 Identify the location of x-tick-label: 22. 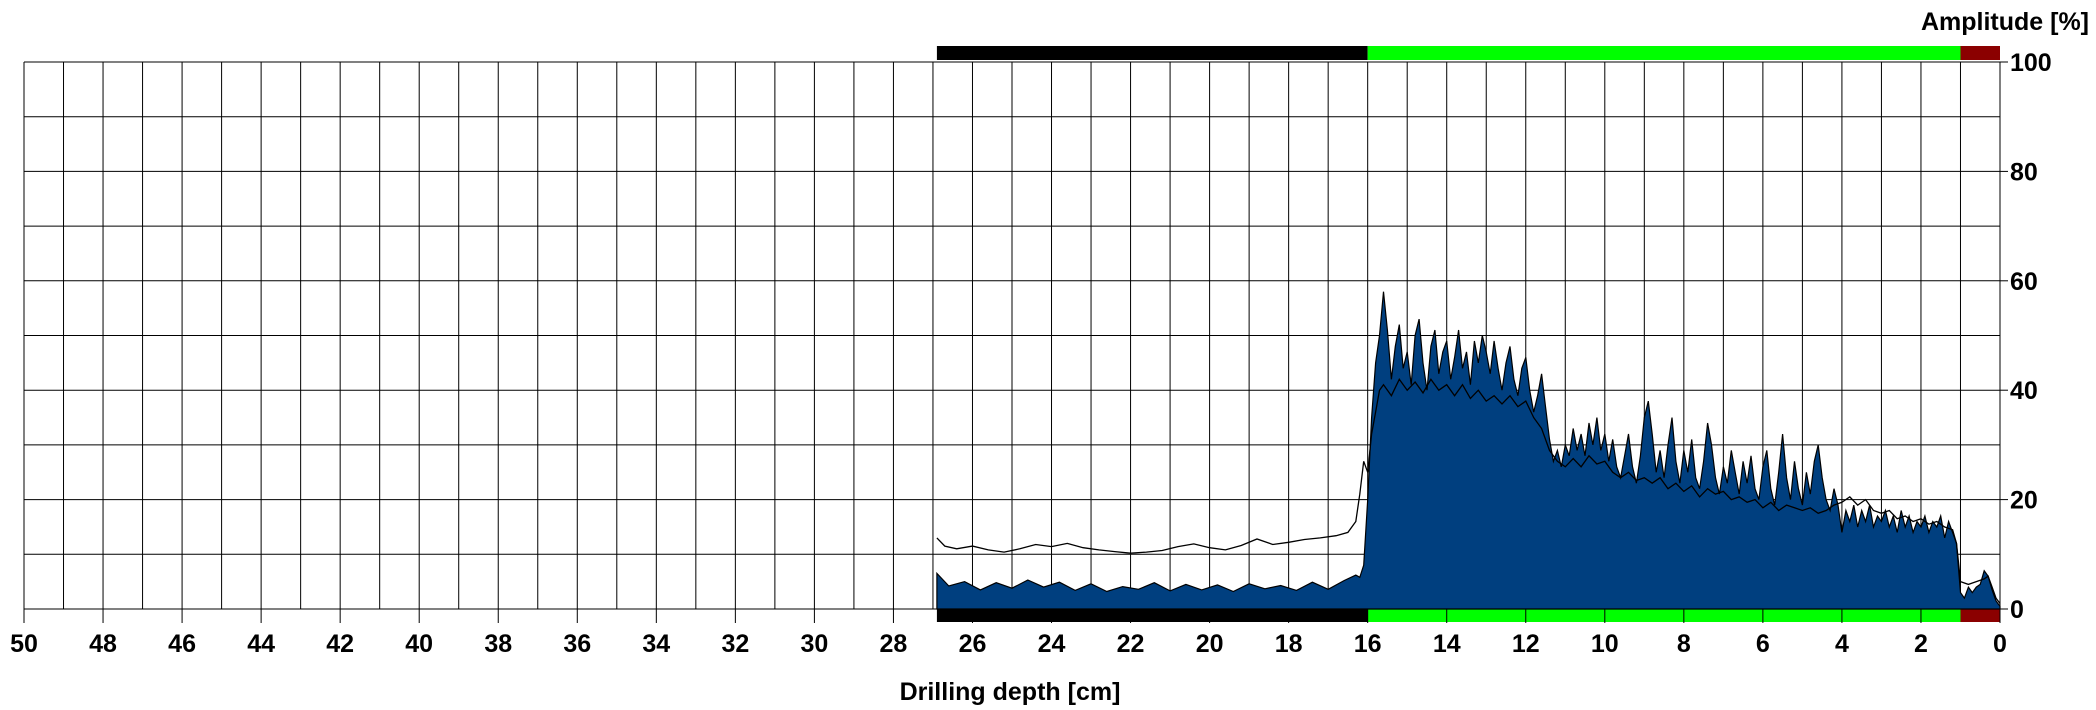
(1131, 644).